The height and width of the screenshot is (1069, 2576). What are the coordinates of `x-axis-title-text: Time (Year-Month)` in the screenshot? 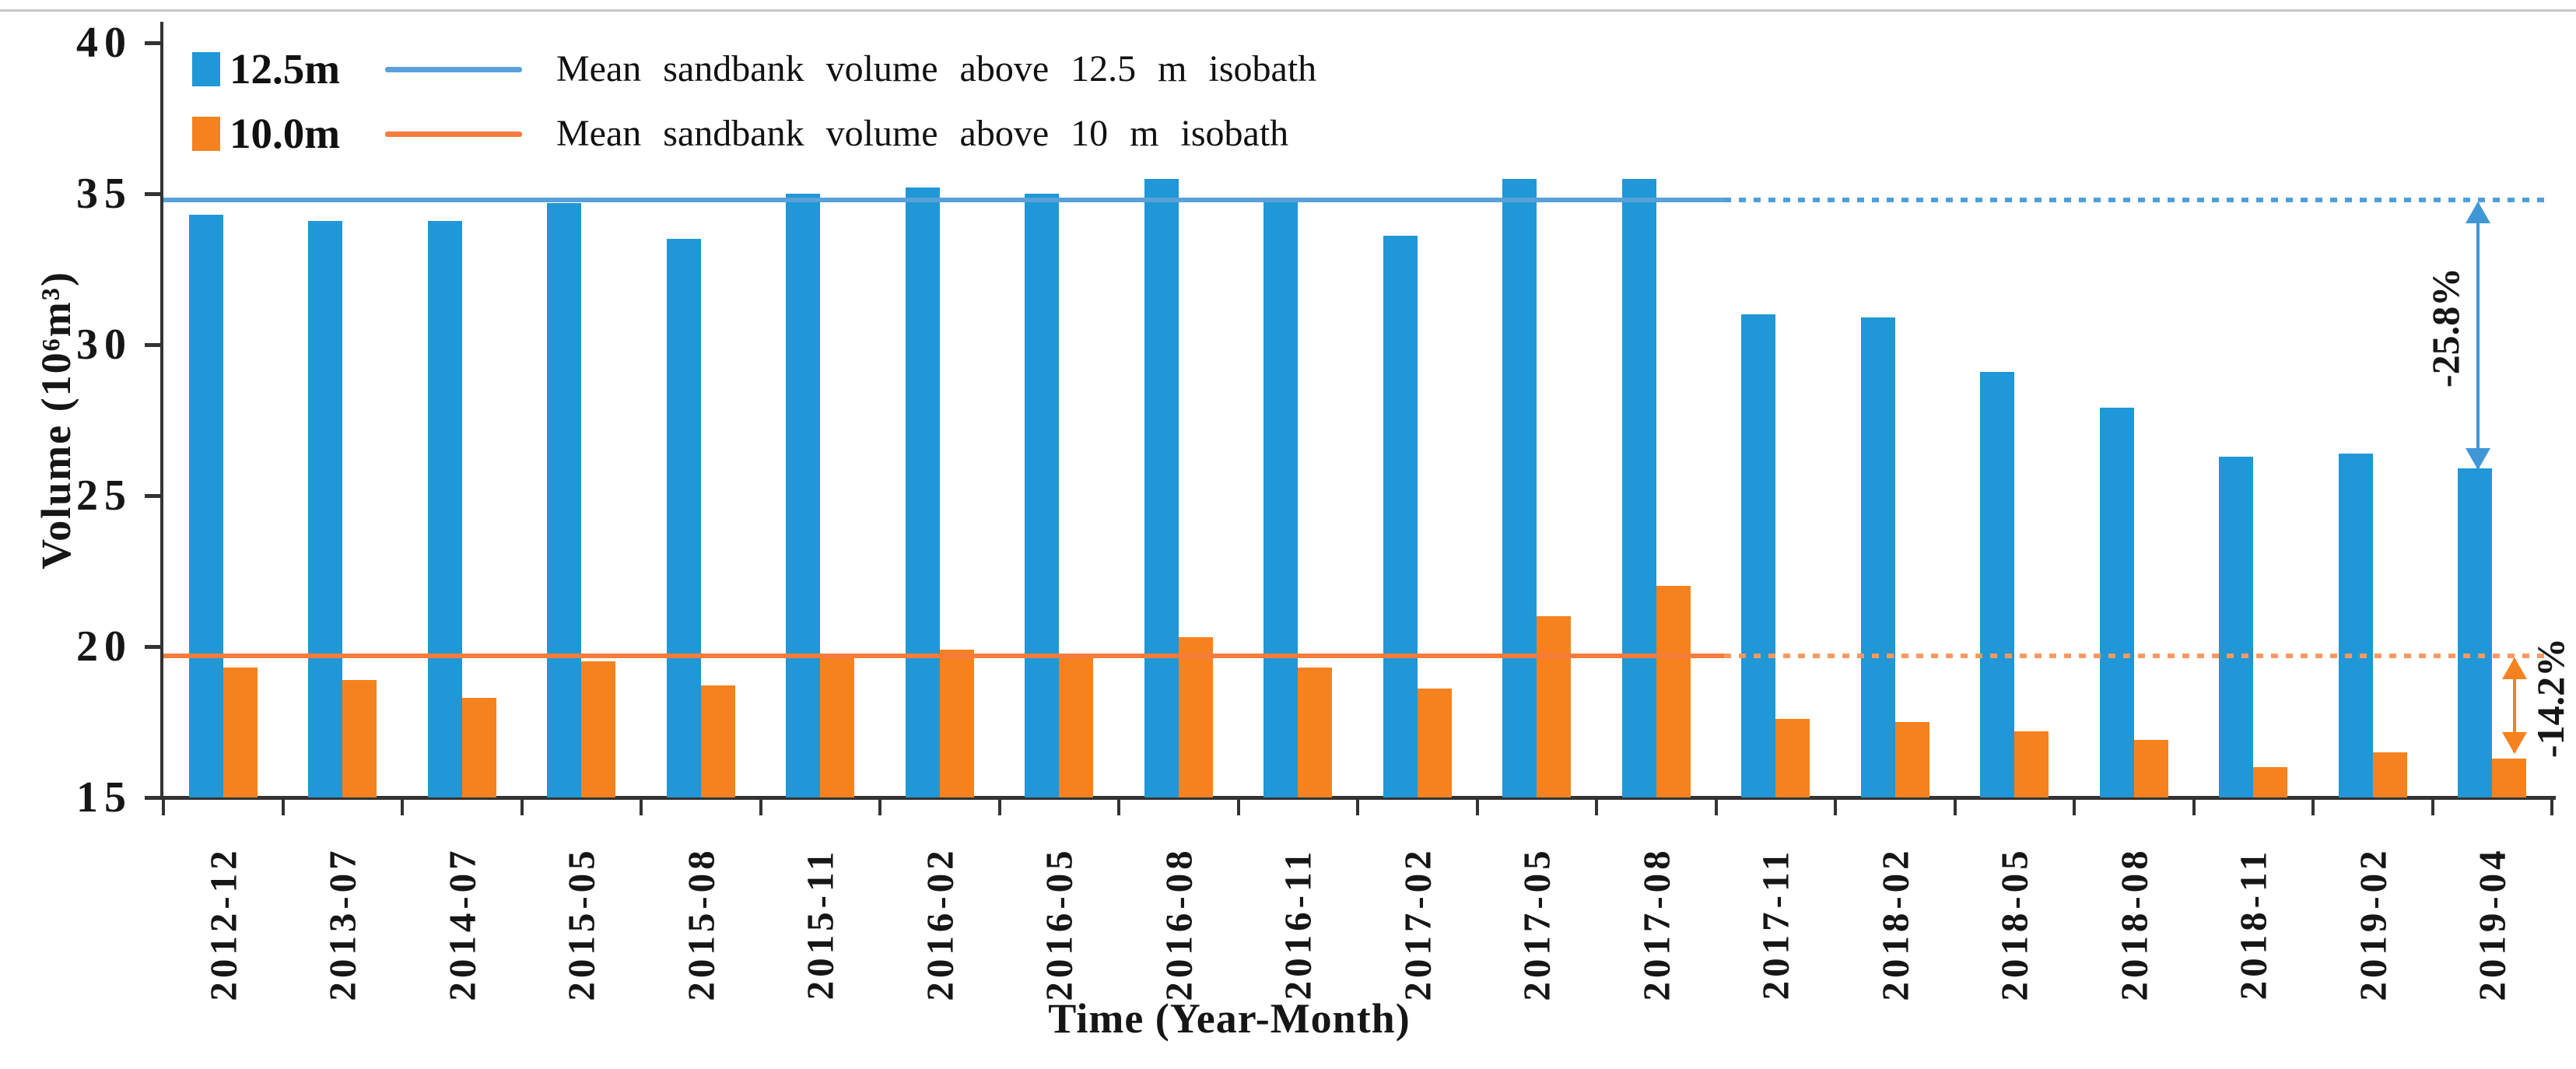 It's located at (1229, 1018).